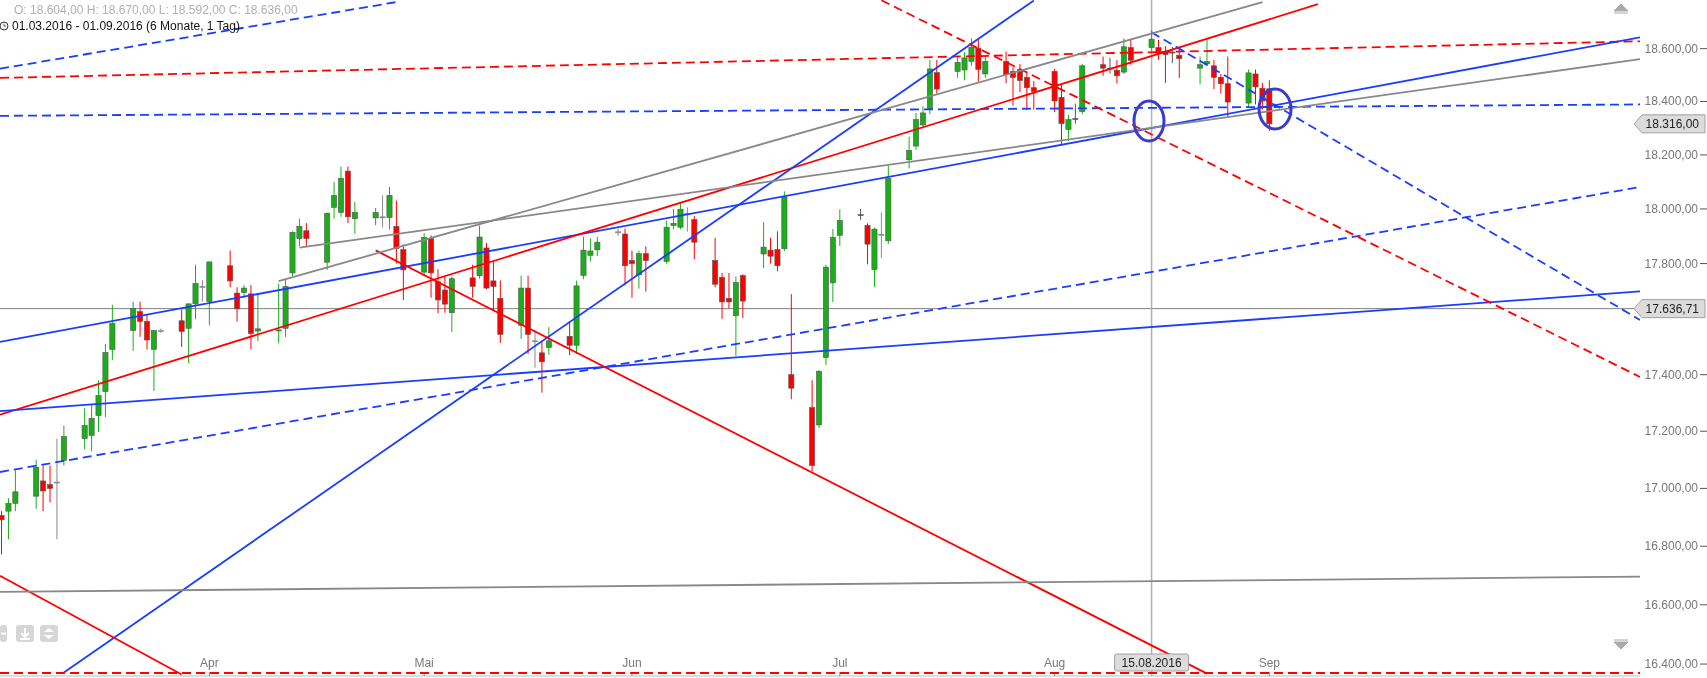 The height and width of the screenshot is (678, 1707). What do you see at coordinates (156, 10) in the screenshot?
I see `chart-title: O: 18.604,00 H: 18.670,00 L: 18.592,00 C: 18.636,00` at bounding box center [156, 10].